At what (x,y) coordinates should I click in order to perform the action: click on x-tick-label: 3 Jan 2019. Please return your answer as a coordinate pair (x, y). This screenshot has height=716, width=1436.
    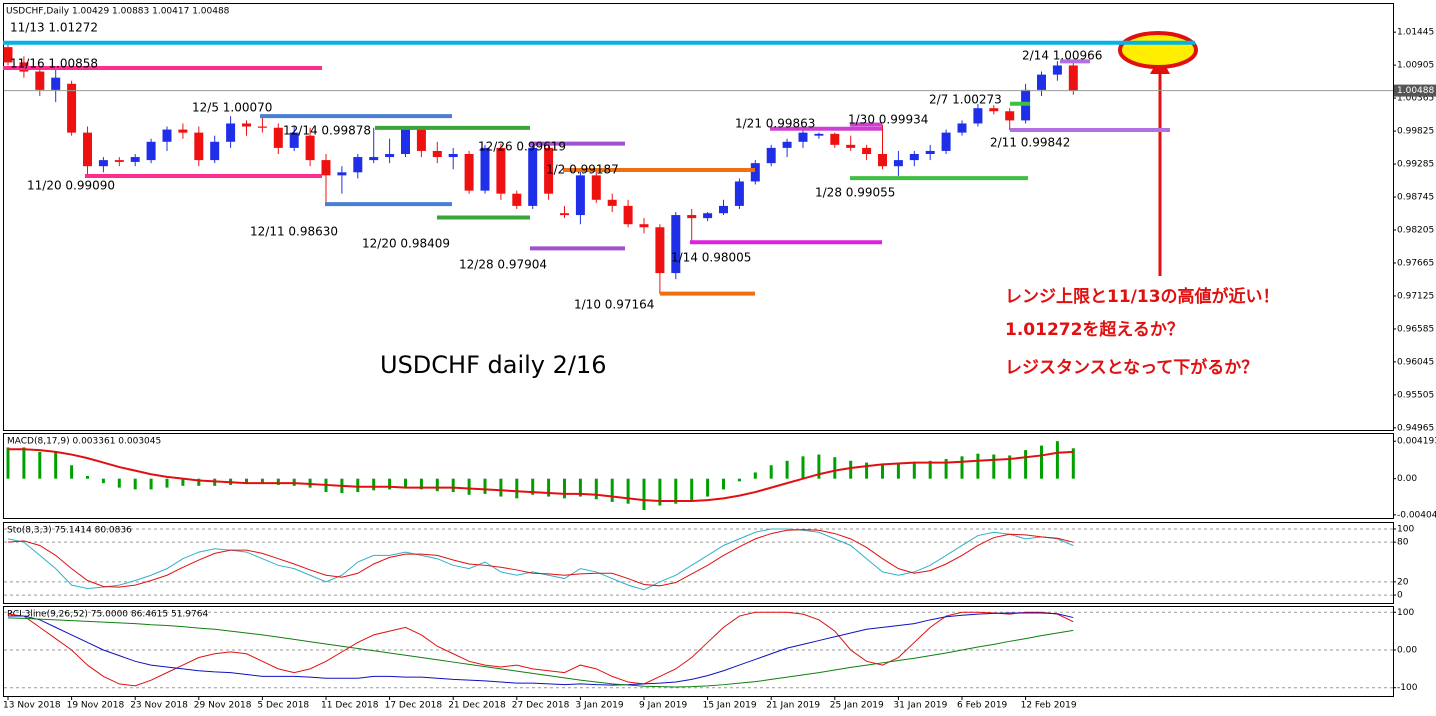
    Looking at the image, I should click on (599, 706).